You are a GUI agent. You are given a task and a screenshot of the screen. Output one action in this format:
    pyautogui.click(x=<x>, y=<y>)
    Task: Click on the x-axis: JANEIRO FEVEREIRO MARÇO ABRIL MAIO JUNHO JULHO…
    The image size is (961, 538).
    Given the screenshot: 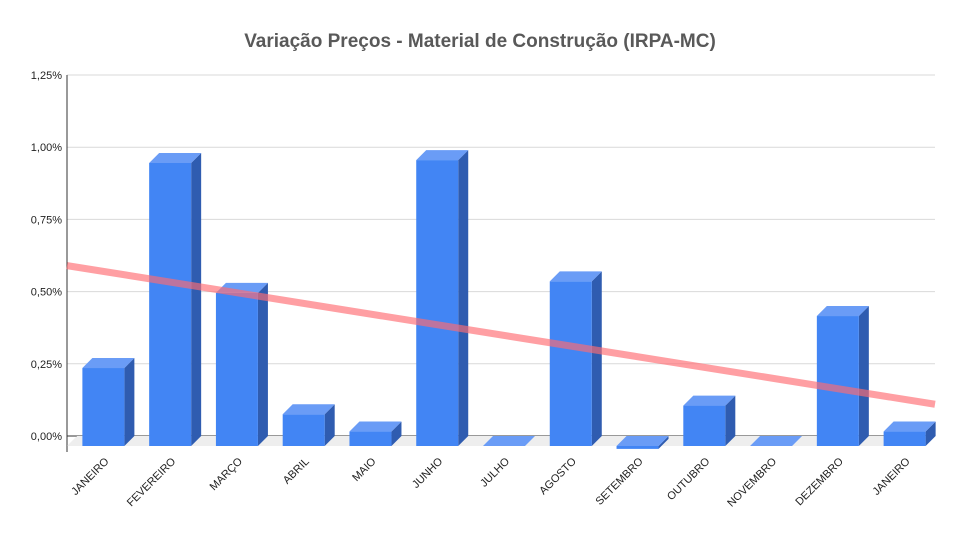 What is the action you would take?
    pyautogui.click(x=491, y=482)
    